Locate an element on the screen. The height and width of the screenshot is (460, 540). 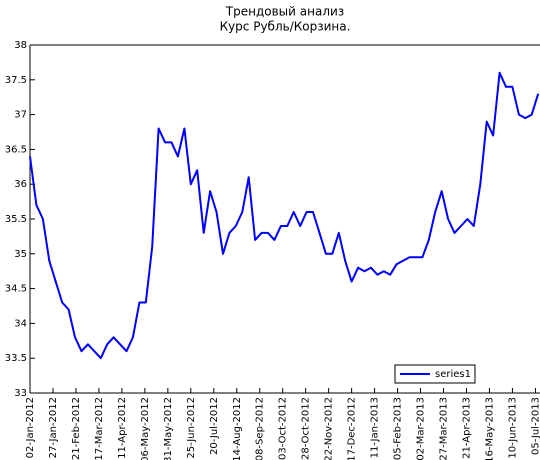
chart-title: Трендовый анализ is located at coordinates (284, 12).